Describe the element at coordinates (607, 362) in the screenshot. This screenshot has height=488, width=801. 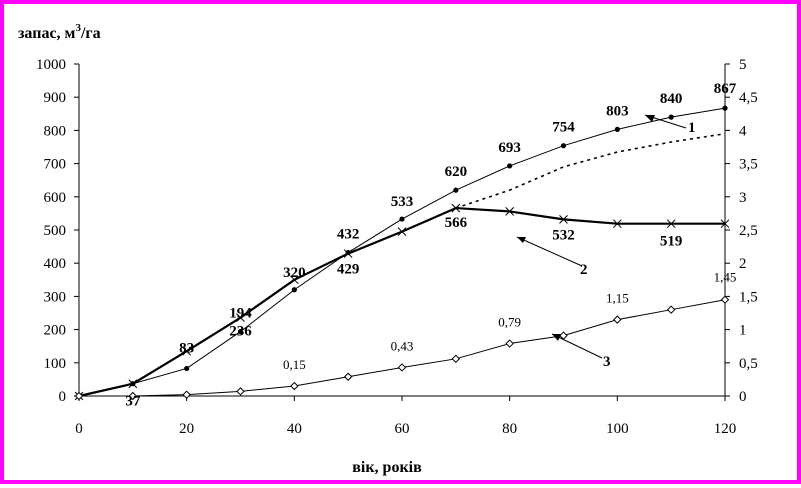
I see `callout-3-label: 3` at that location.